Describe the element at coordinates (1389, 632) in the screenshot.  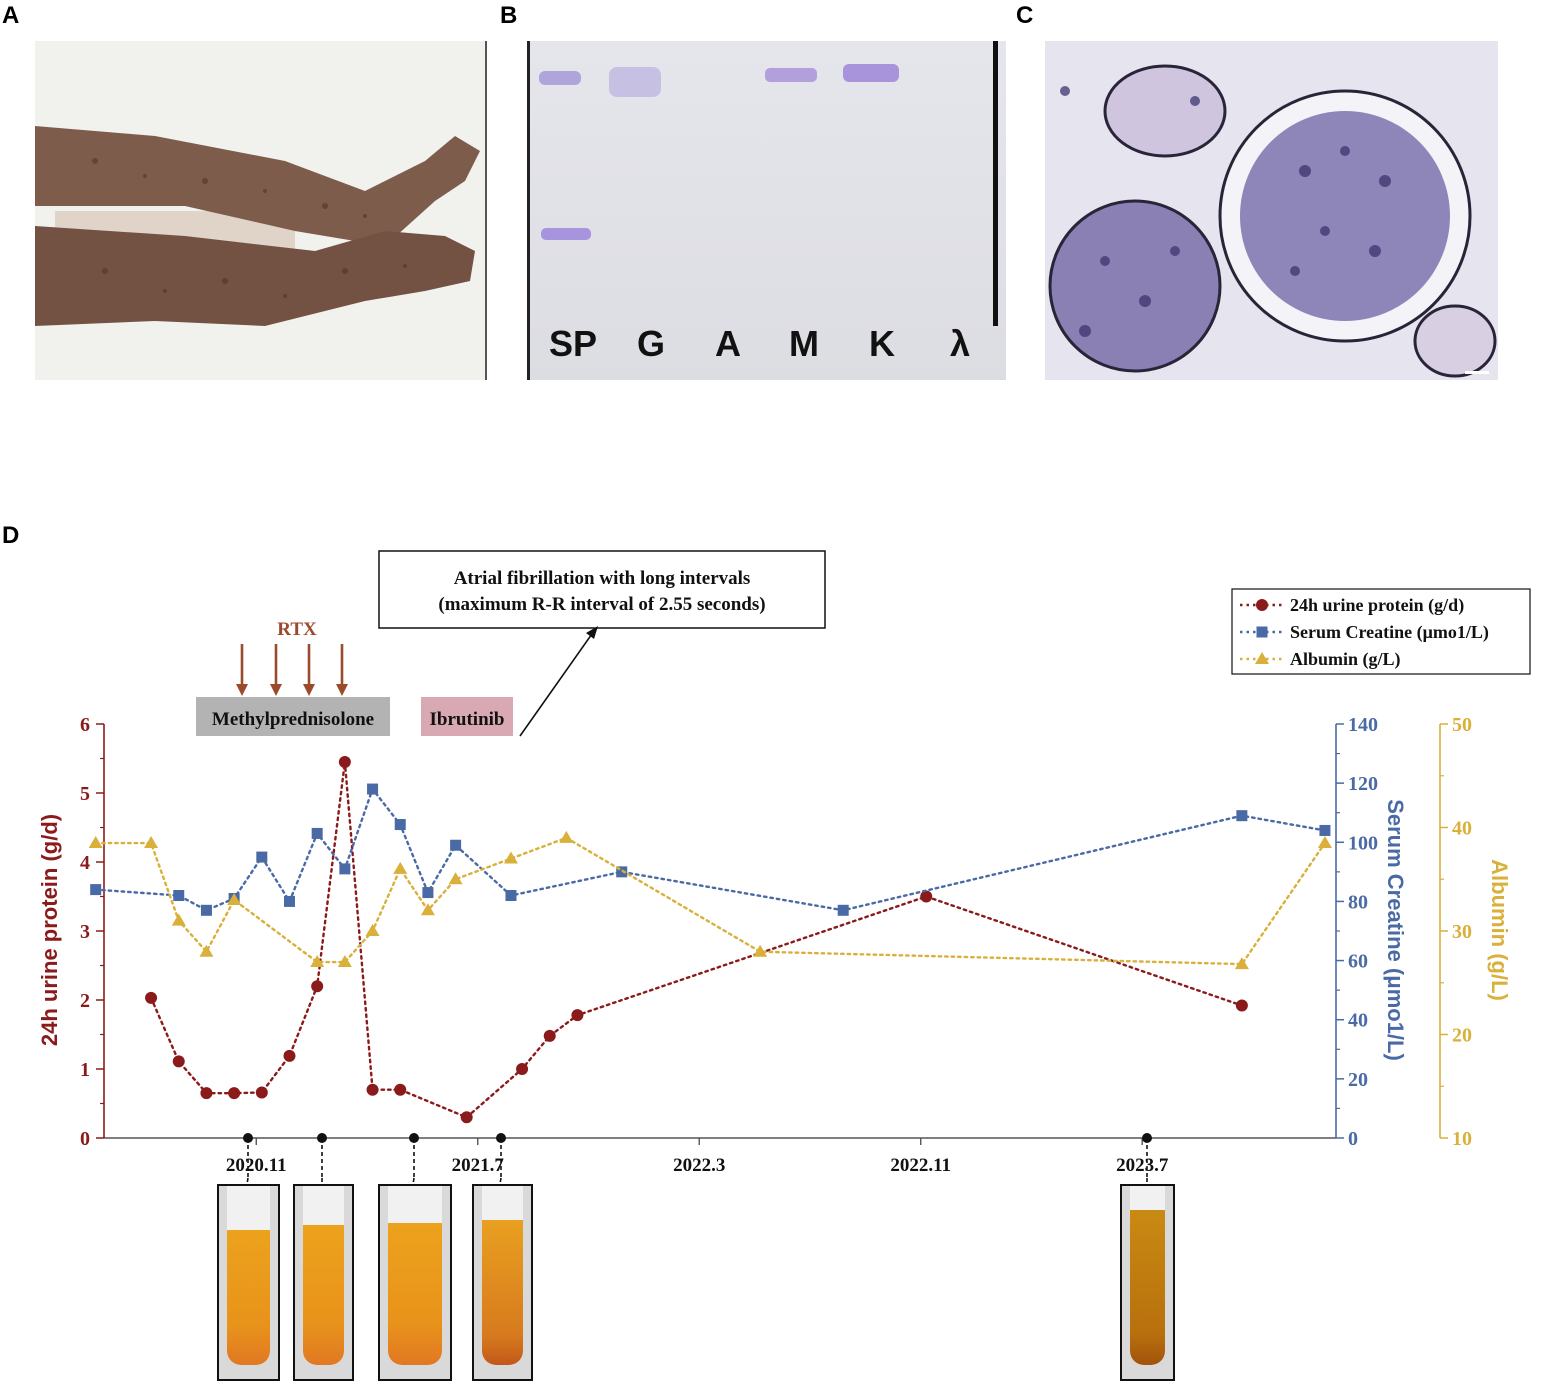
I see `legend-label: Serum Creatine (μmo1/L)` at that location.